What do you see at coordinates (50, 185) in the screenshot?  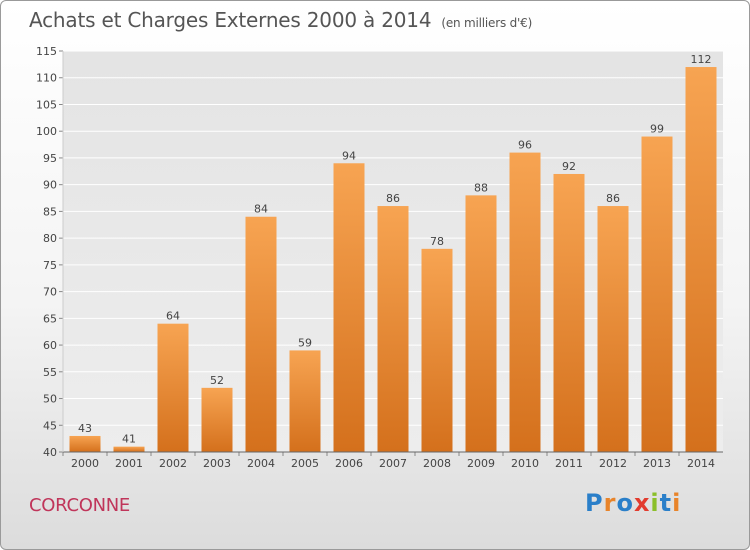 I see `y-tick-label: 90` at bounding box center [50, 185].